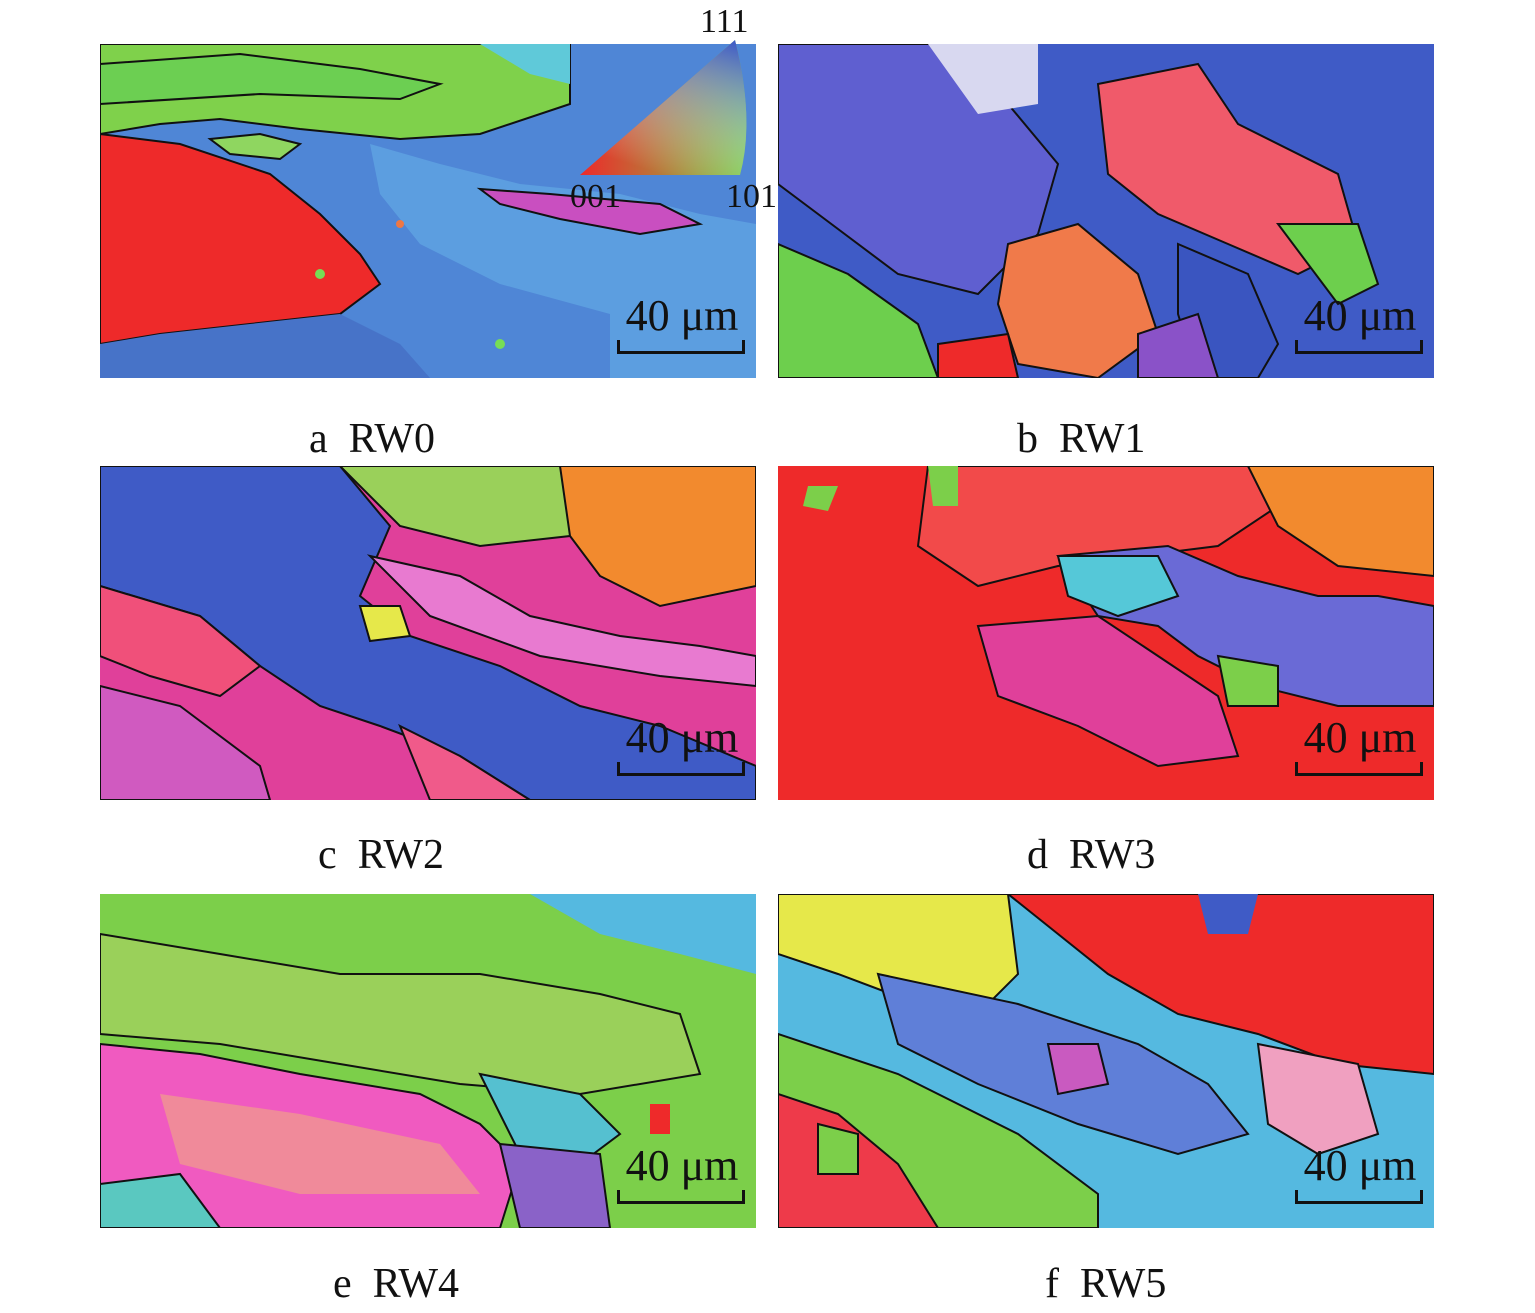 This screenshot has height=1313, width=1535. What do you see at coordinates (595, 196) in the screenshot?
I see `ipf-label-001: 001` at bounding box center [595, 196].